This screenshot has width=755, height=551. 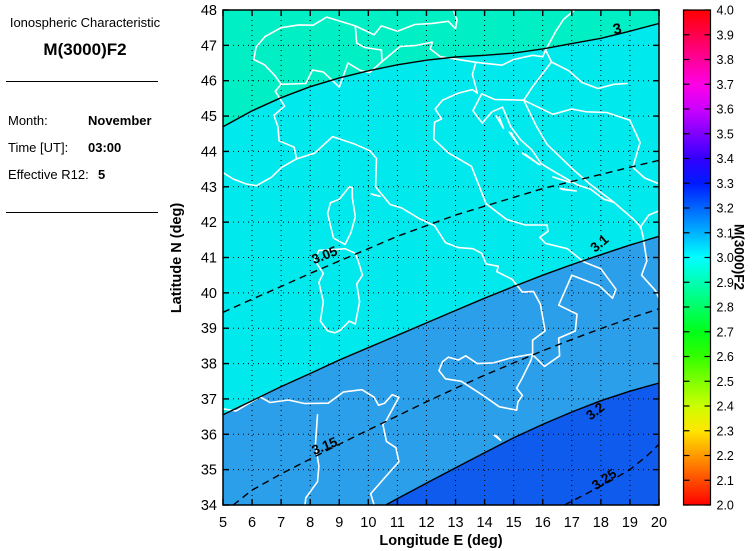 What do you see at coordinates (659, 523) in the screenshot?
I see `x-tick-label: 20` at bounding box center [659, 523].